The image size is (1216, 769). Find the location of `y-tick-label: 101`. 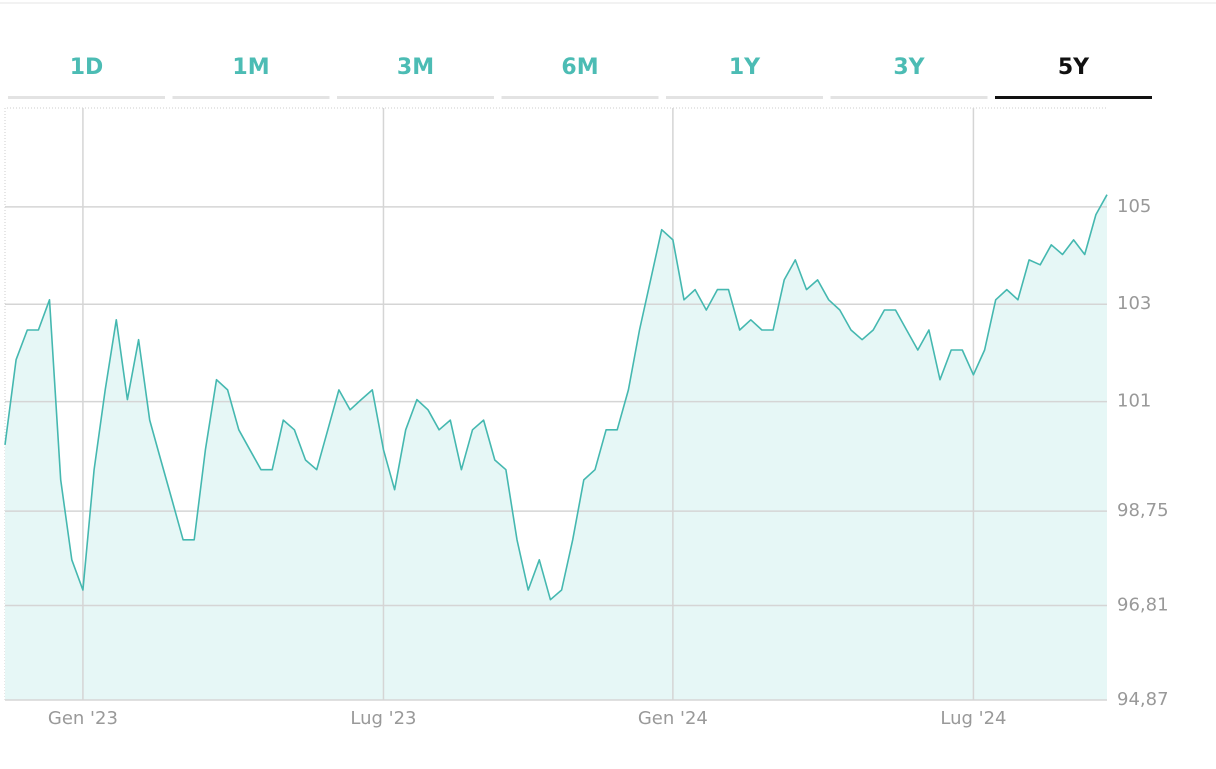

y-tick-label: 101 is located at coordinates (1134, 401).